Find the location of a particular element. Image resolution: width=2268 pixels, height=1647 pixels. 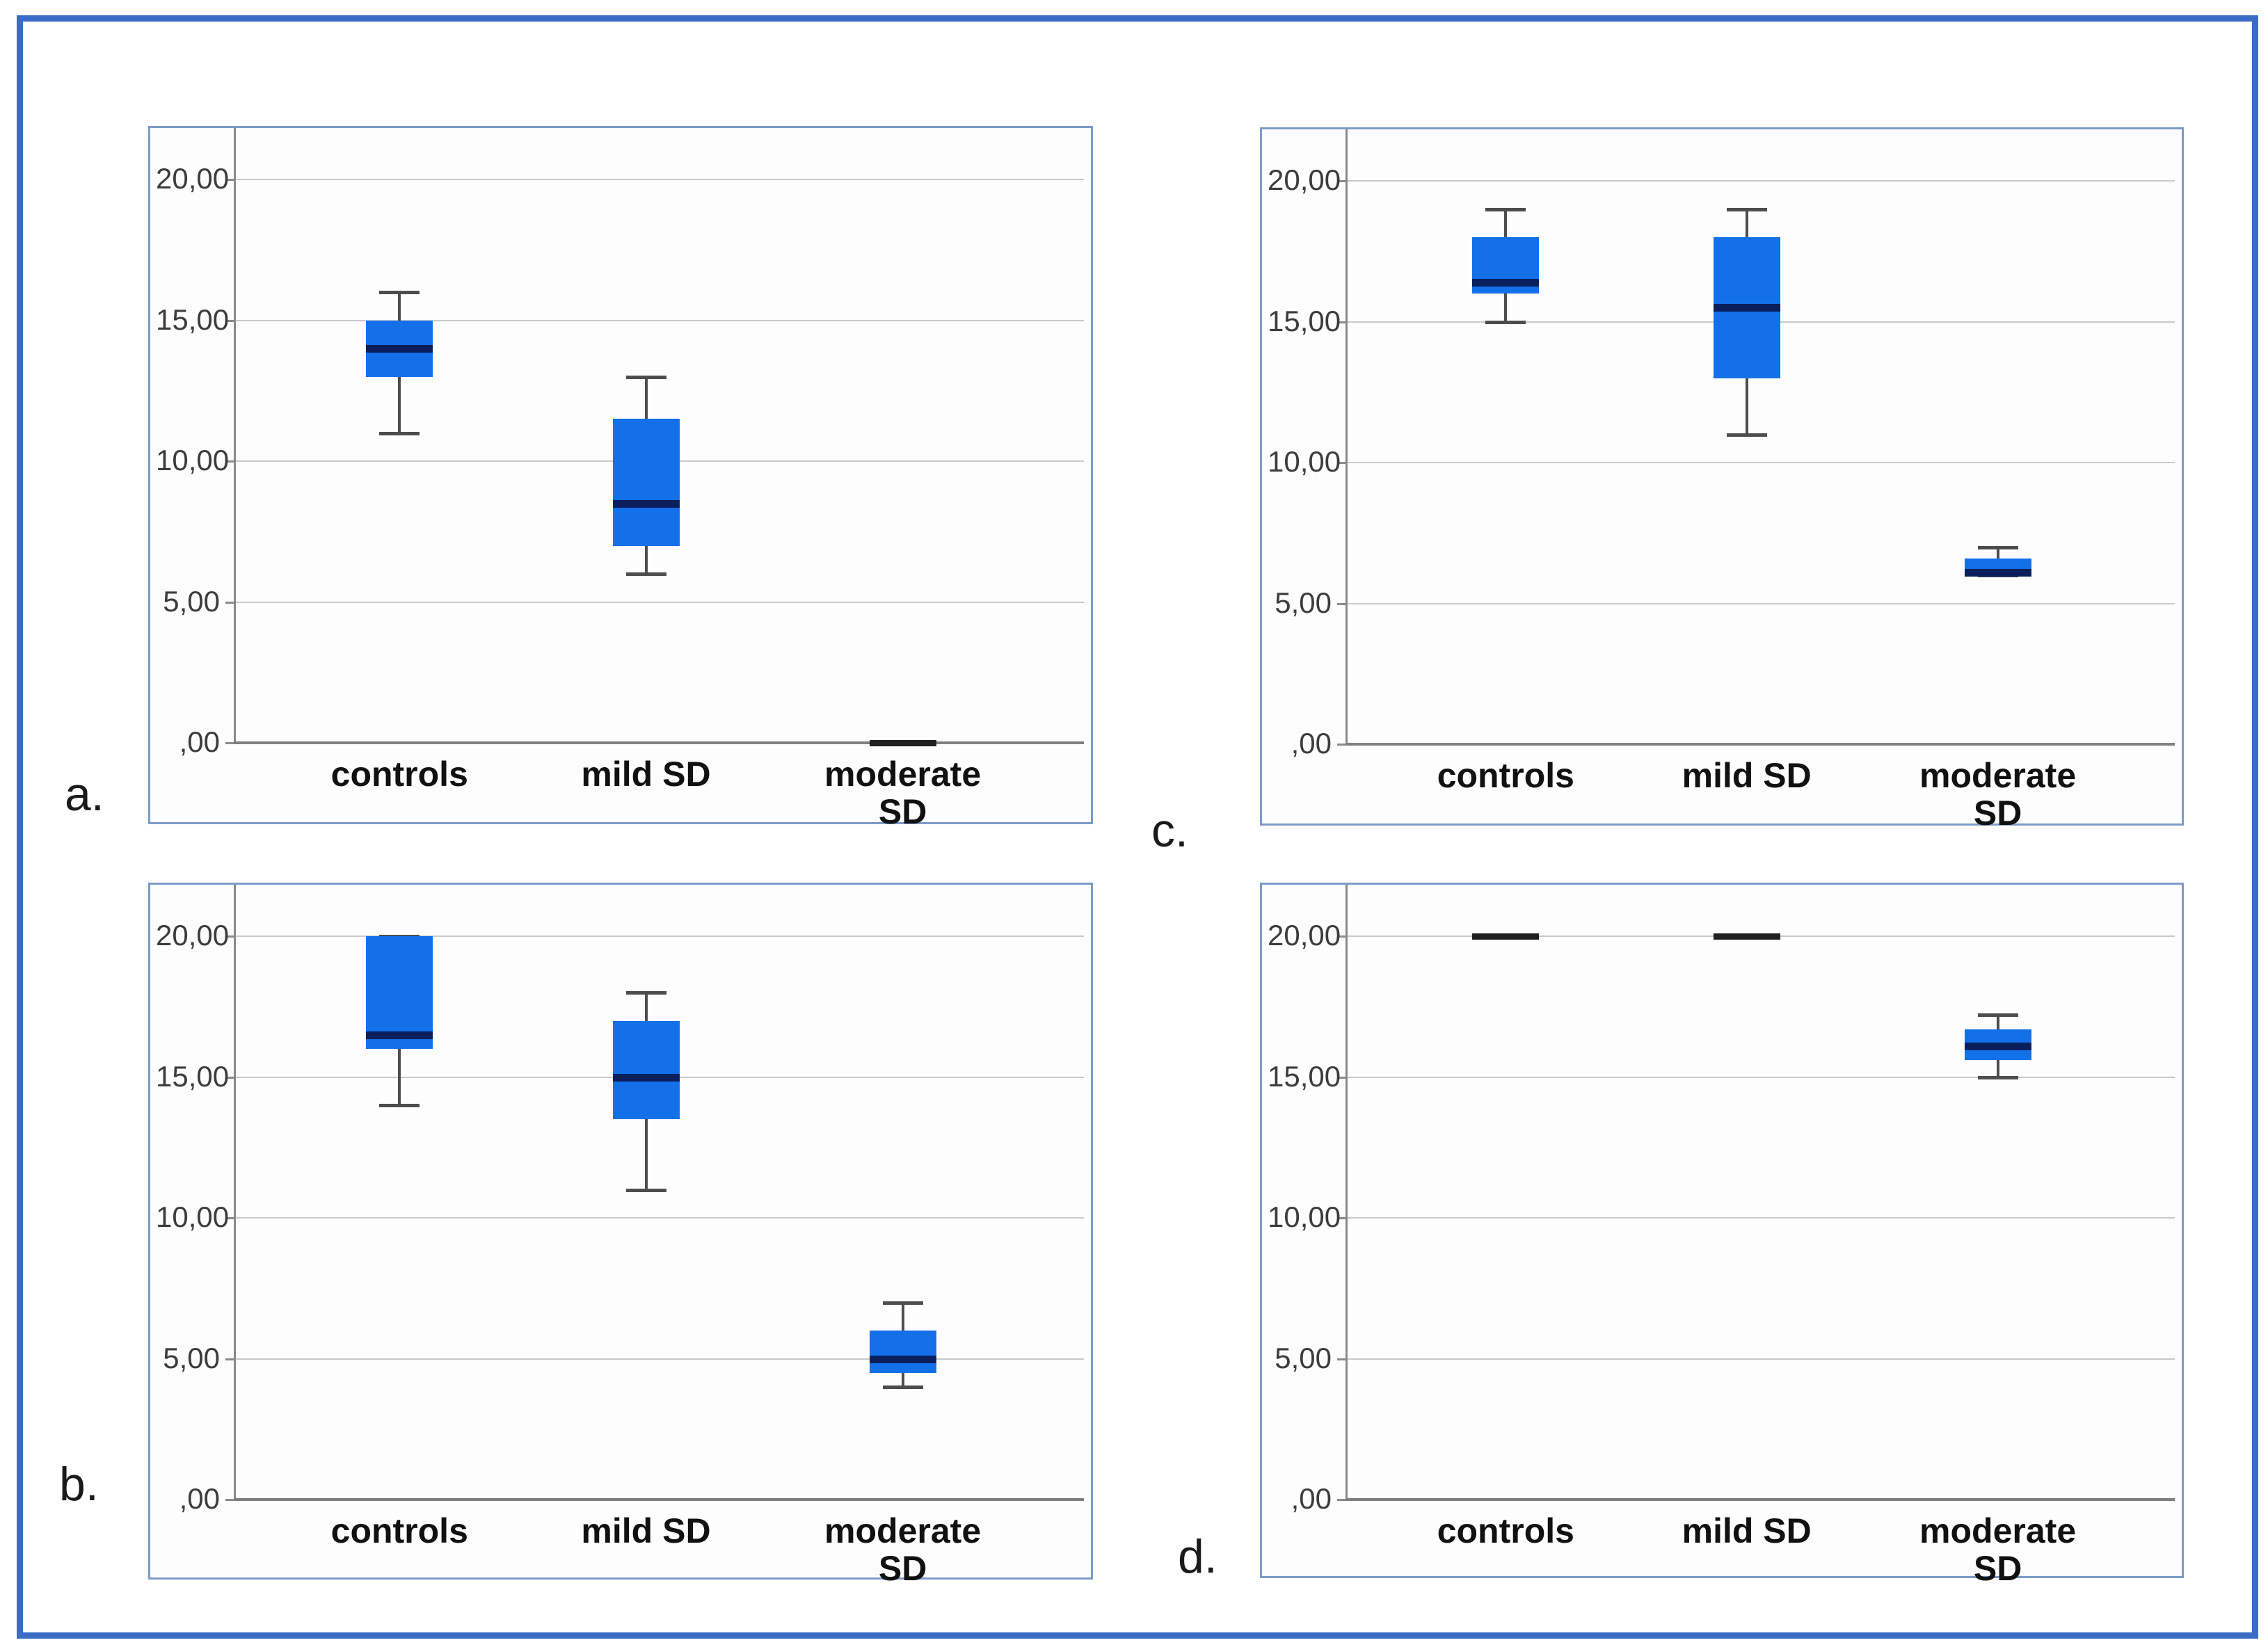

panel-letter-d: d. is located at coordinates (1197, 1557).